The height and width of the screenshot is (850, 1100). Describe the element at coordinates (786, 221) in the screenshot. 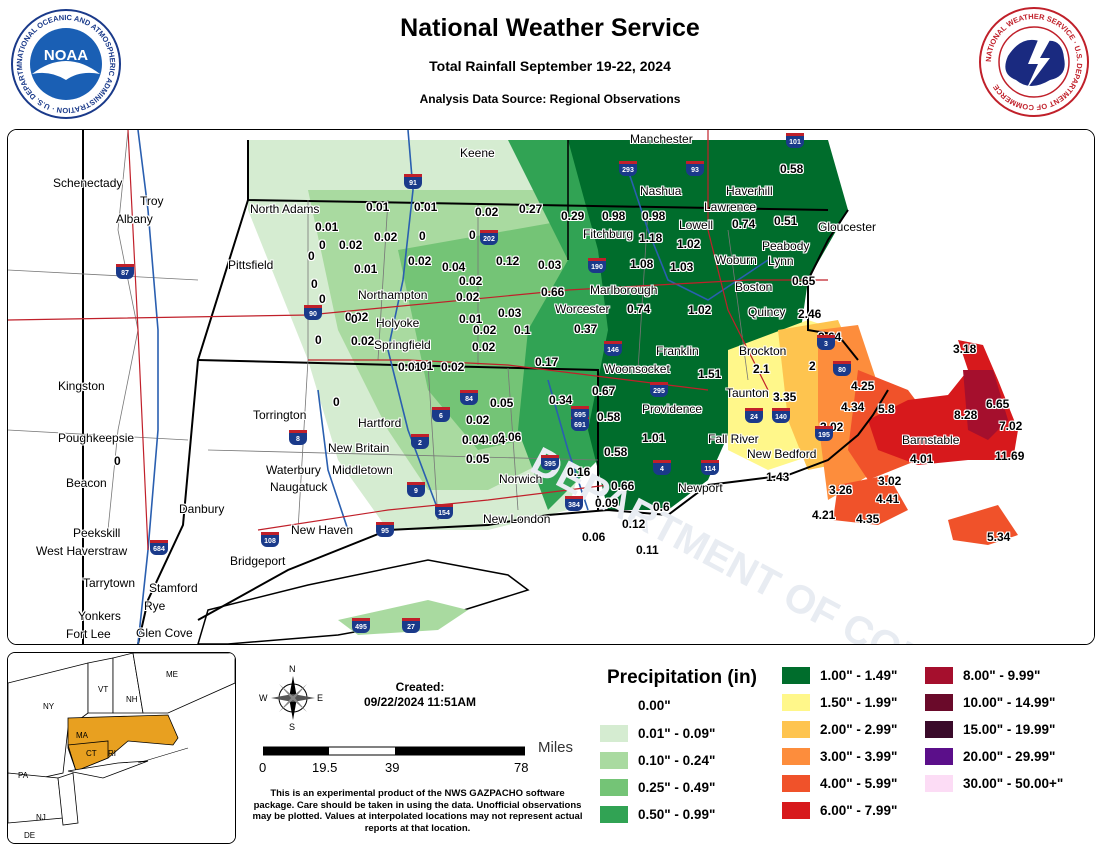

I see `rainfall-obs-9: 0.51` at that location.